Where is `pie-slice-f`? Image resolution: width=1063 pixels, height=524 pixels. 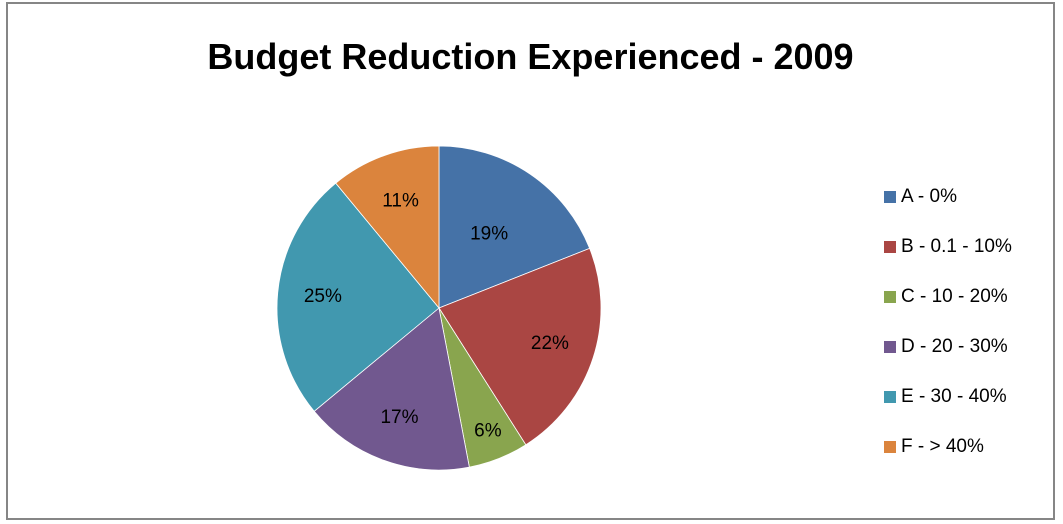 pie-slice-f is located at coordinates (387, 227).